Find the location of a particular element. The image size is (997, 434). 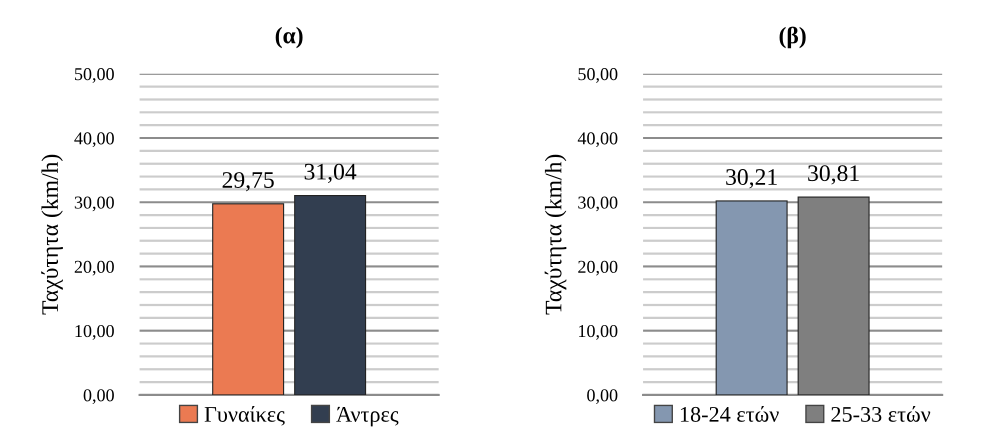

chart-title: (α) is located at coordinates (289, 37).